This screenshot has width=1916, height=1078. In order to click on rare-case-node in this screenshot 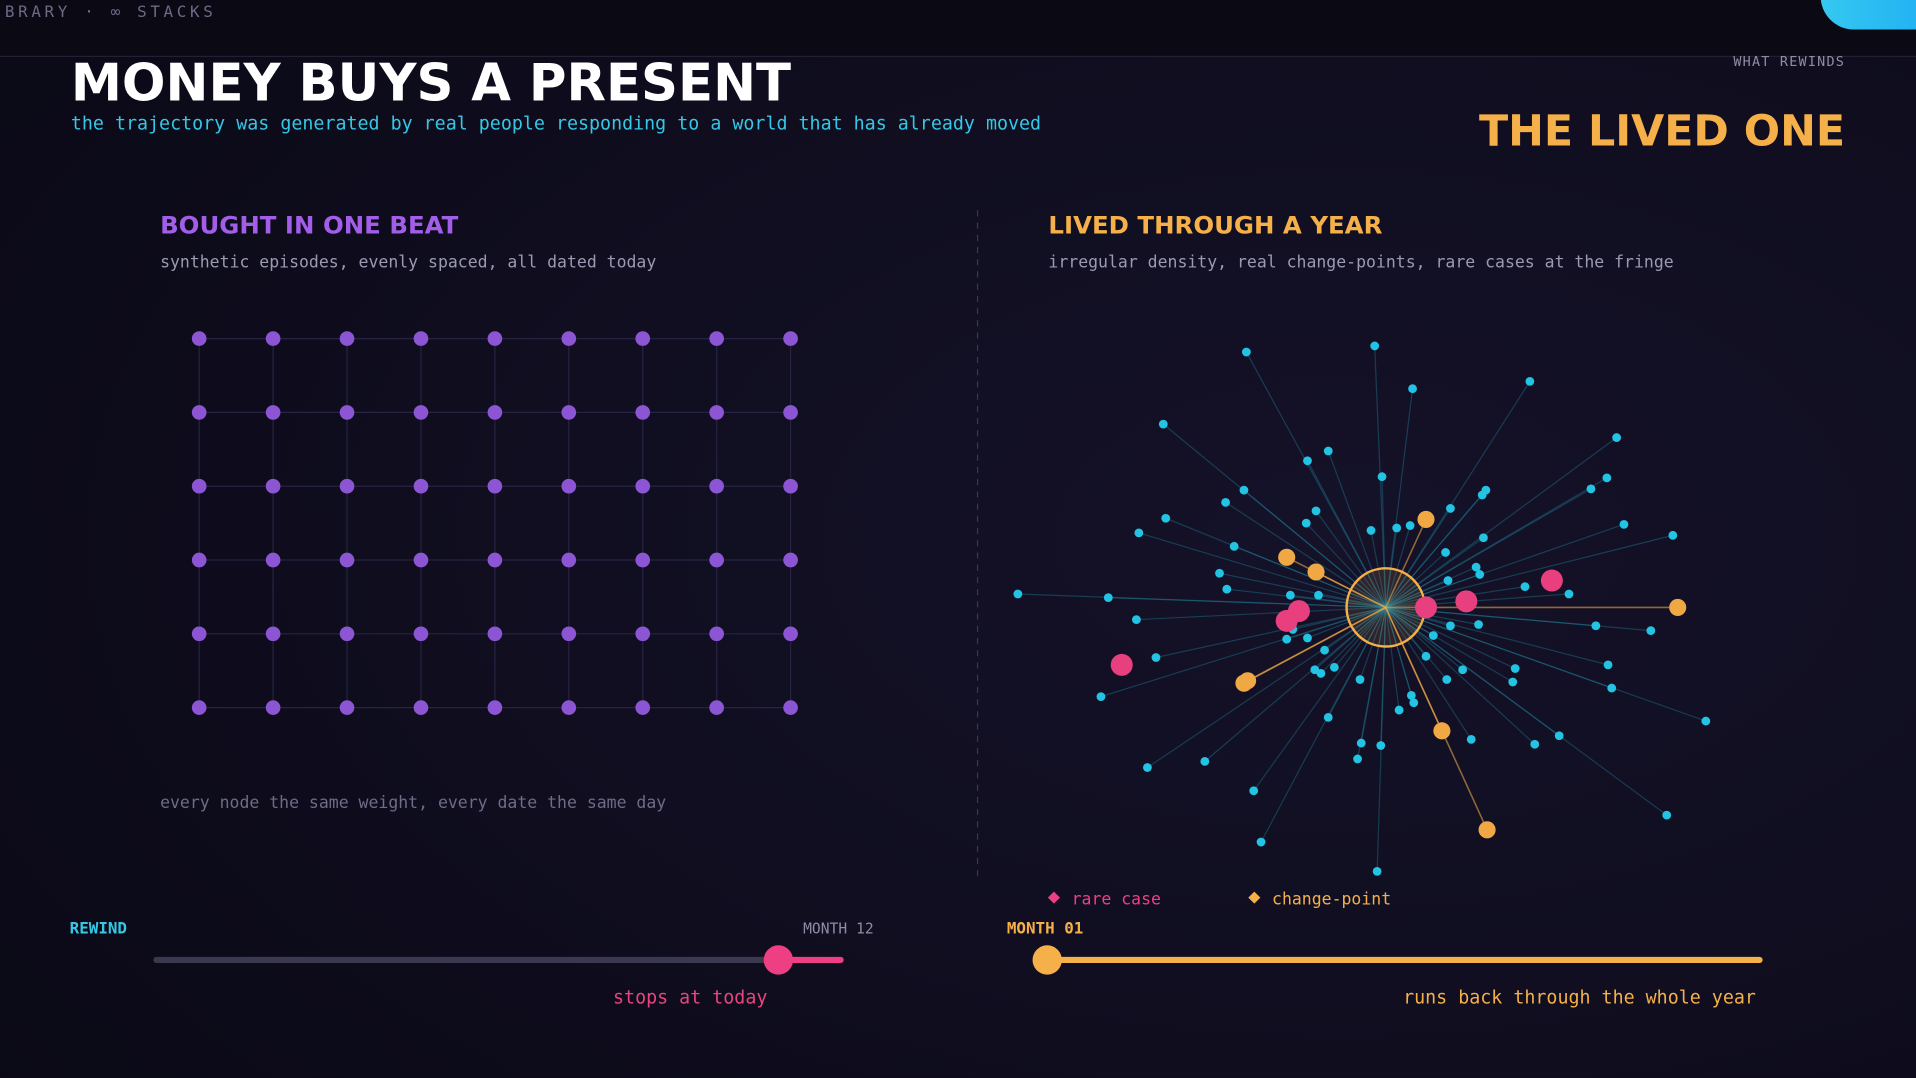, I will do `click(1121, 664)`.